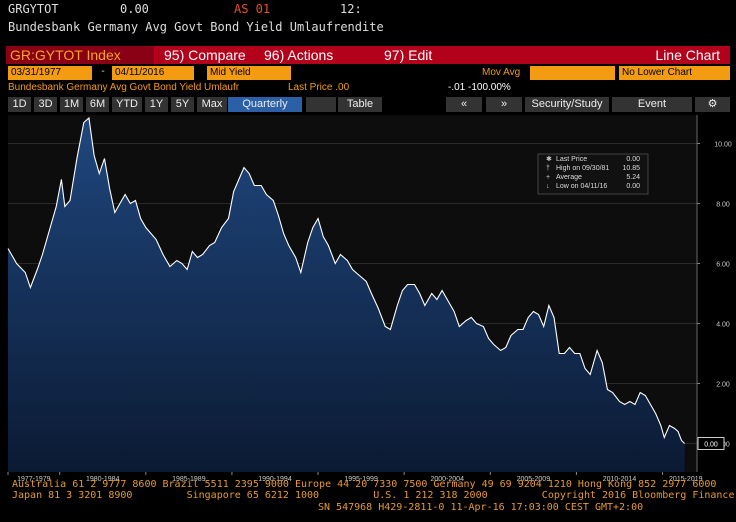  I want to click on y-tick-label: 6.00, so click(723, 265).